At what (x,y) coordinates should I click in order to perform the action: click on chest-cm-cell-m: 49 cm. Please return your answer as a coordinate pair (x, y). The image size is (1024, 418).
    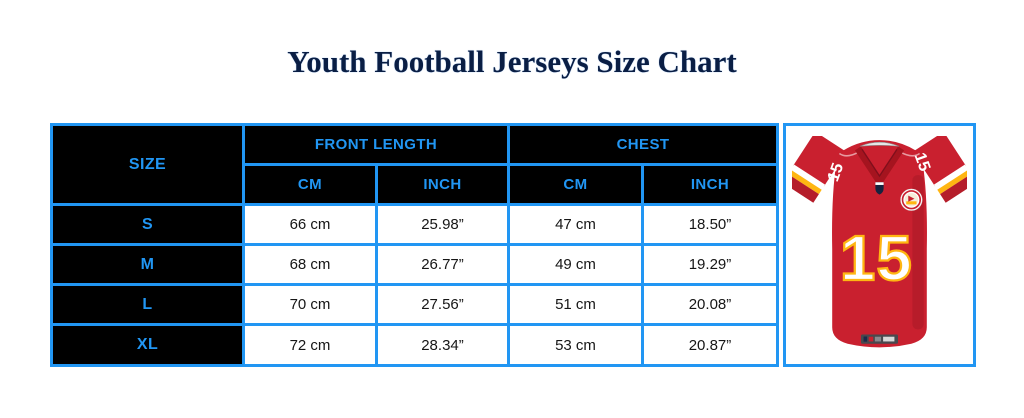
    Looking at the image, I should click on (575, 264).